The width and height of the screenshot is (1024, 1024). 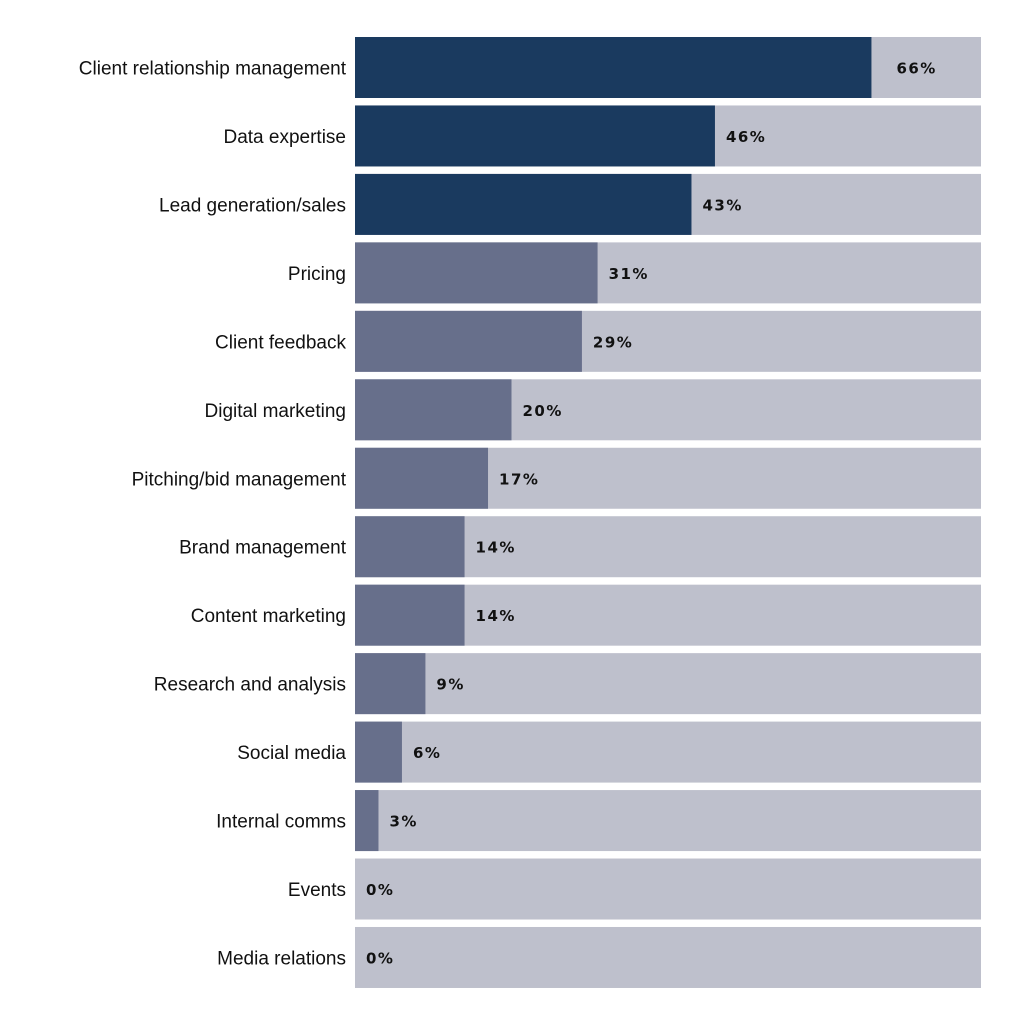 What do you see at coordinates (250, 685) in the screenshot?
I see `category-label: Research and analysis` at bounding box center [250, 685].